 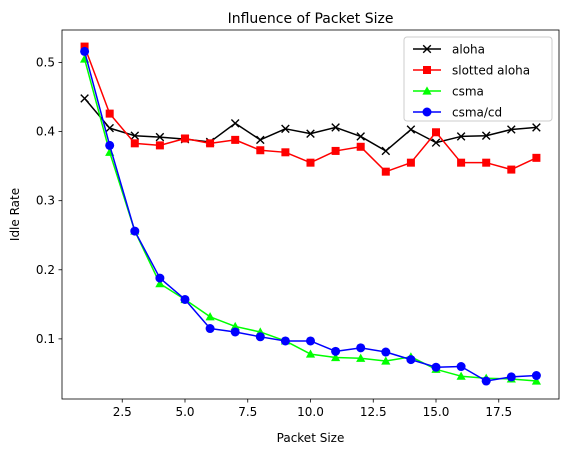 What do you see at coordinates (310, 412) in the screenshot?
I see `x-tick-label: 10.0` at bounding box center [310, 412].